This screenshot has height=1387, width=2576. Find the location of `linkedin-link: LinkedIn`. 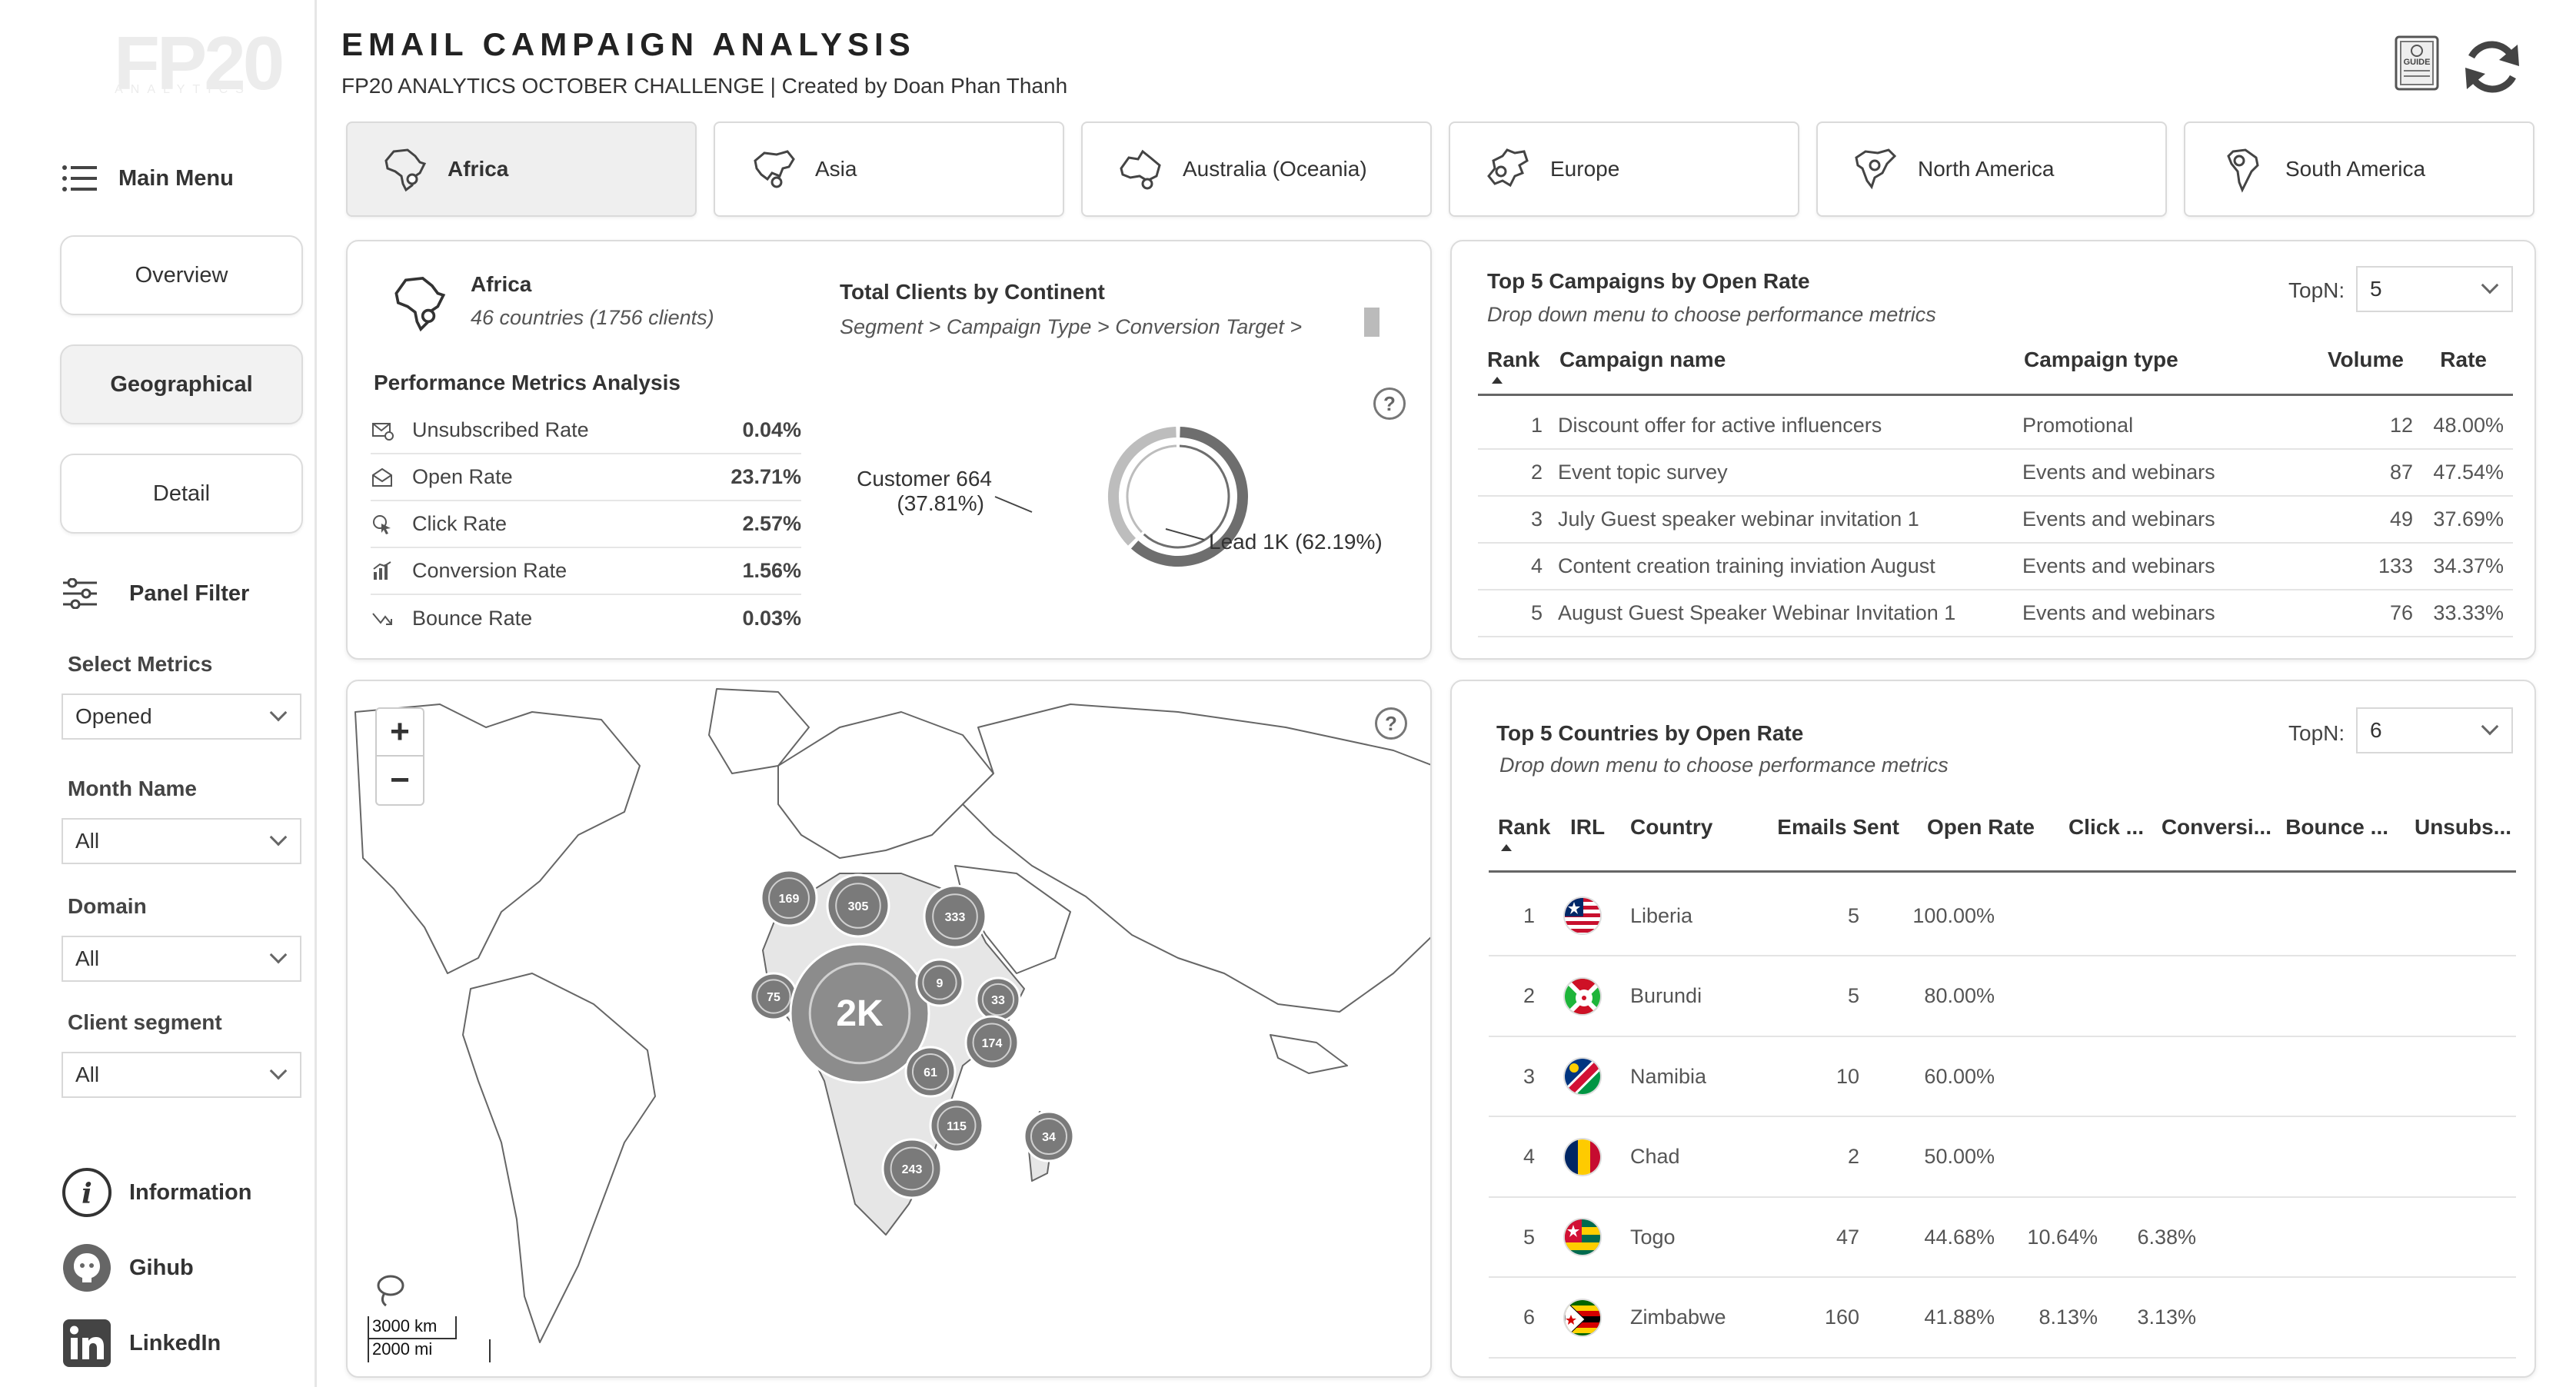

linkedin-link: LinkedIn is located at coordinates (142, 1343).